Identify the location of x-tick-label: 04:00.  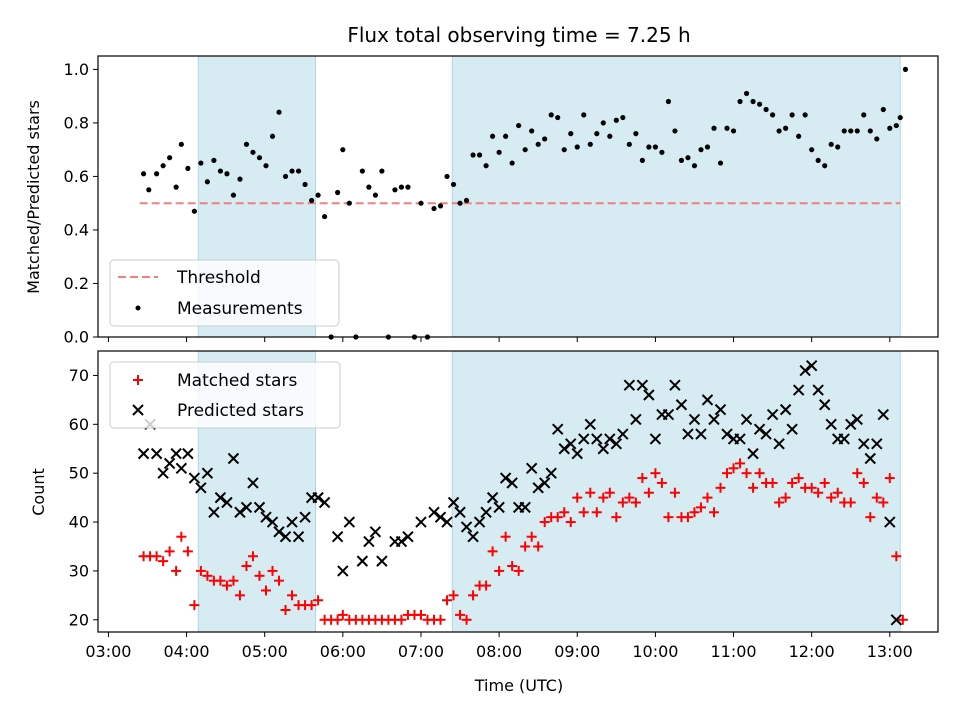
(187, 651).